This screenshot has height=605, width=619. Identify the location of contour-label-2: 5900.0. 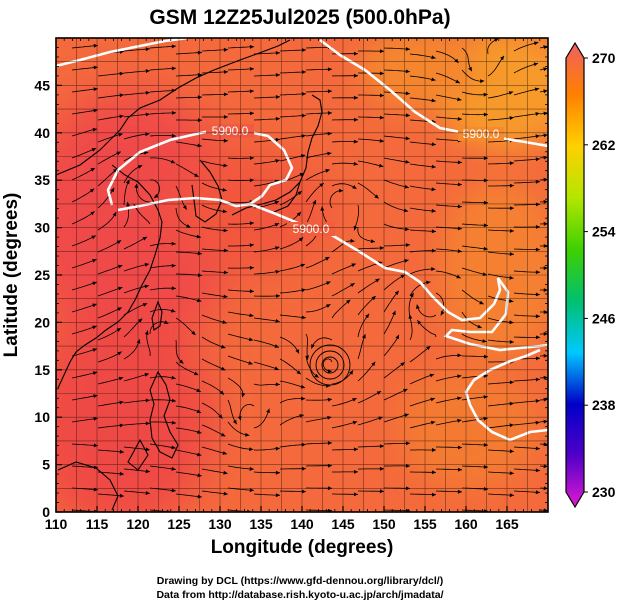
(311, 229).